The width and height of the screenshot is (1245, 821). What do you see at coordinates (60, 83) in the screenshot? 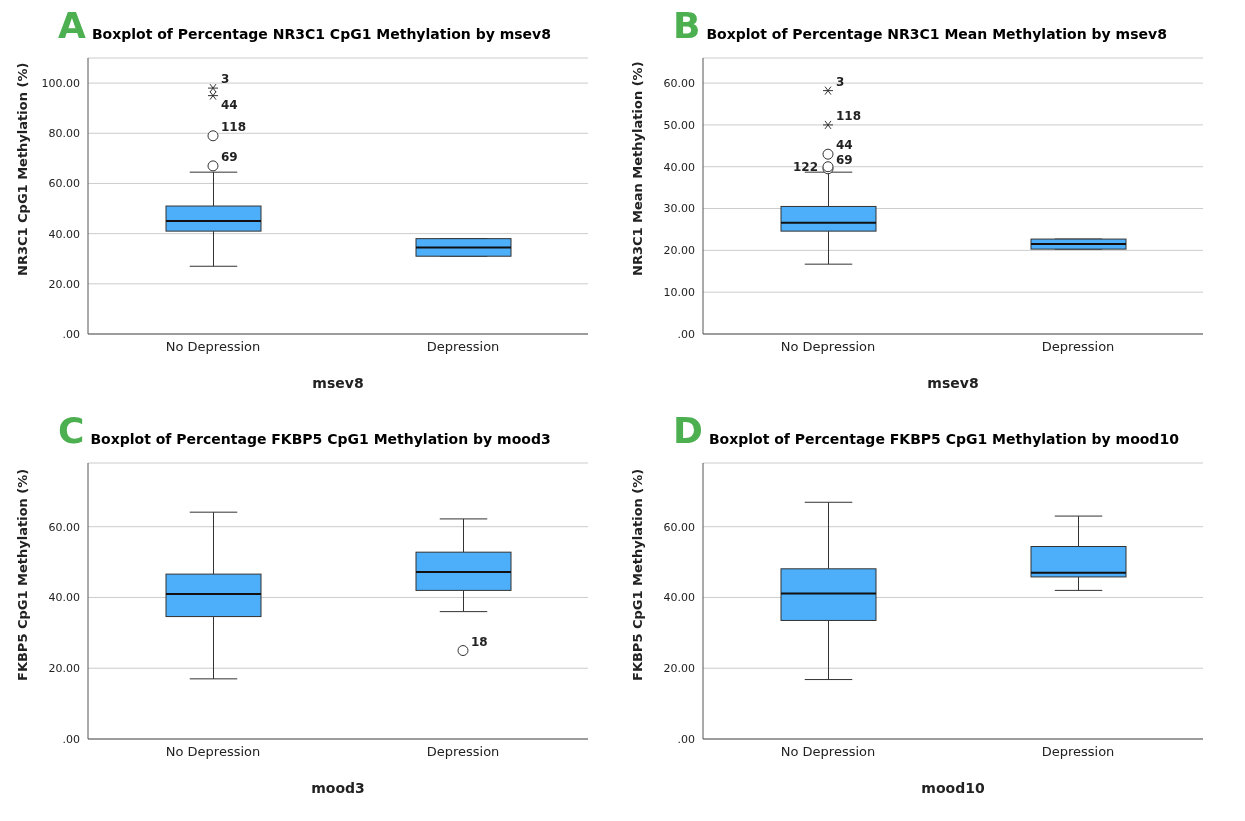
I see `y-tick-label: 100.00` at bounding box center [60, 83].